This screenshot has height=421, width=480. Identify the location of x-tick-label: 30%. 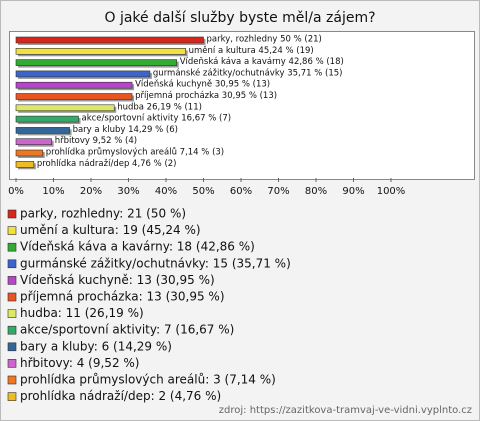
(128, 191).